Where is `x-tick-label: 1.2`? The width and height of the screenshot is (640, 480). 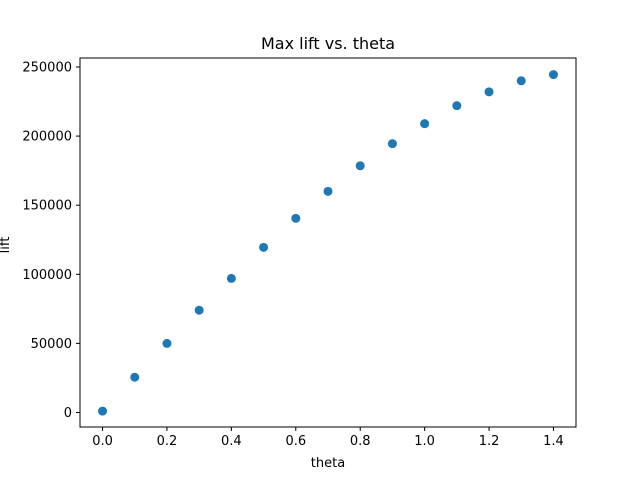
x-tick-label: 1.2 is located at coordinates (489, 441).